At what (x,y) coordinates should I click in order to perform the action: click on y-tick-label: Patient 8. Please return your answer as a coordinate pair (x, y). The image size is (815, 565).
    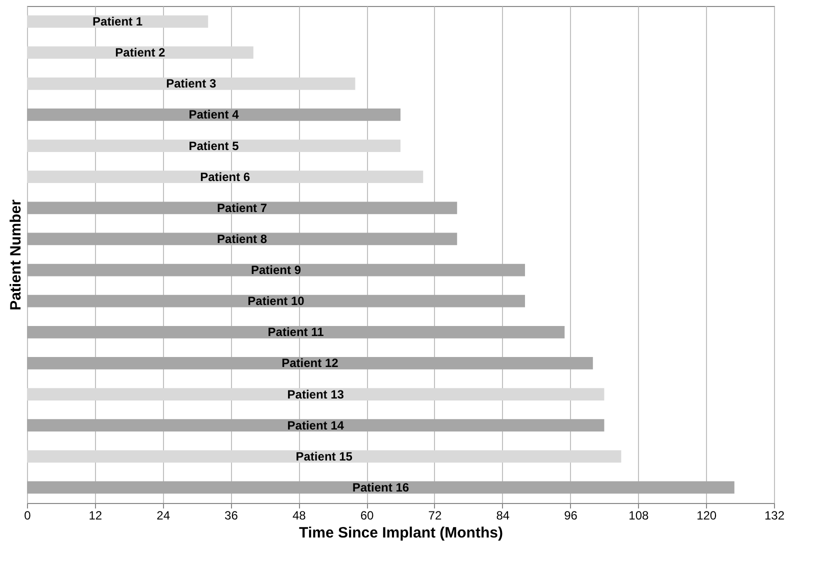
    Looking at the image, I should click on (242, 239).